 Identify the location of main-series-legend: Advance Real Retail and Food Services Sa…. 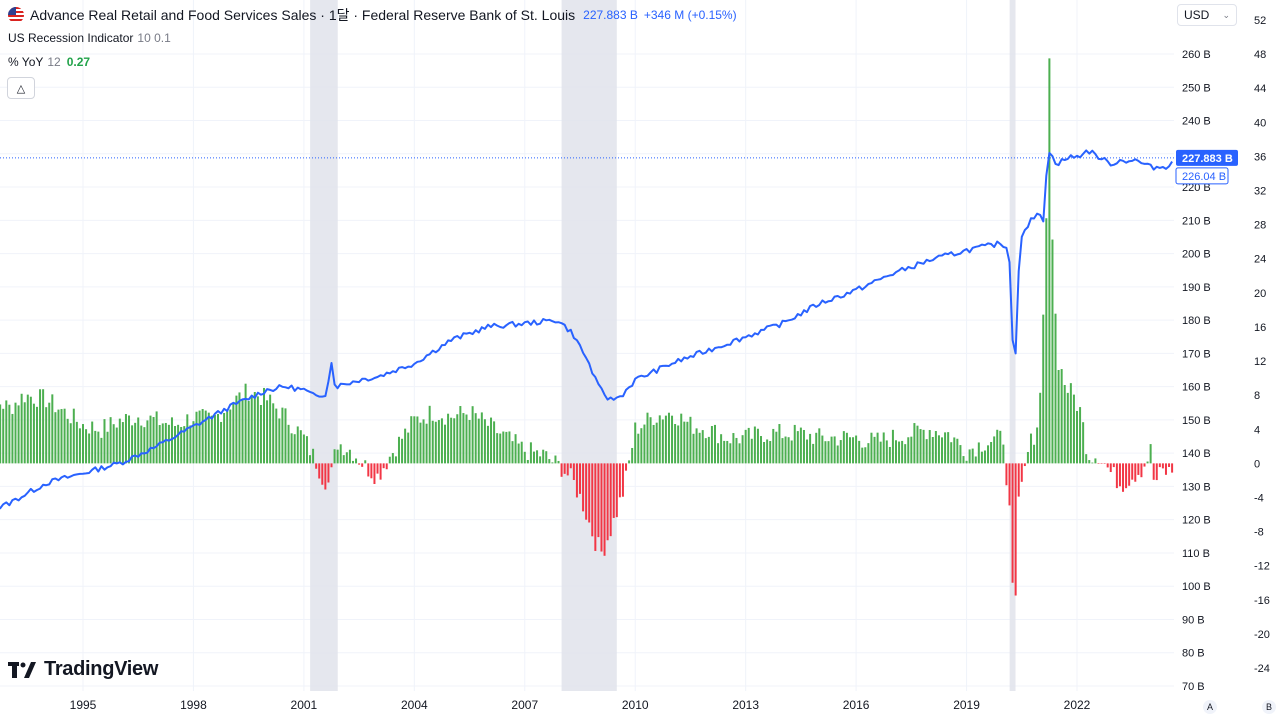
(372, 15).